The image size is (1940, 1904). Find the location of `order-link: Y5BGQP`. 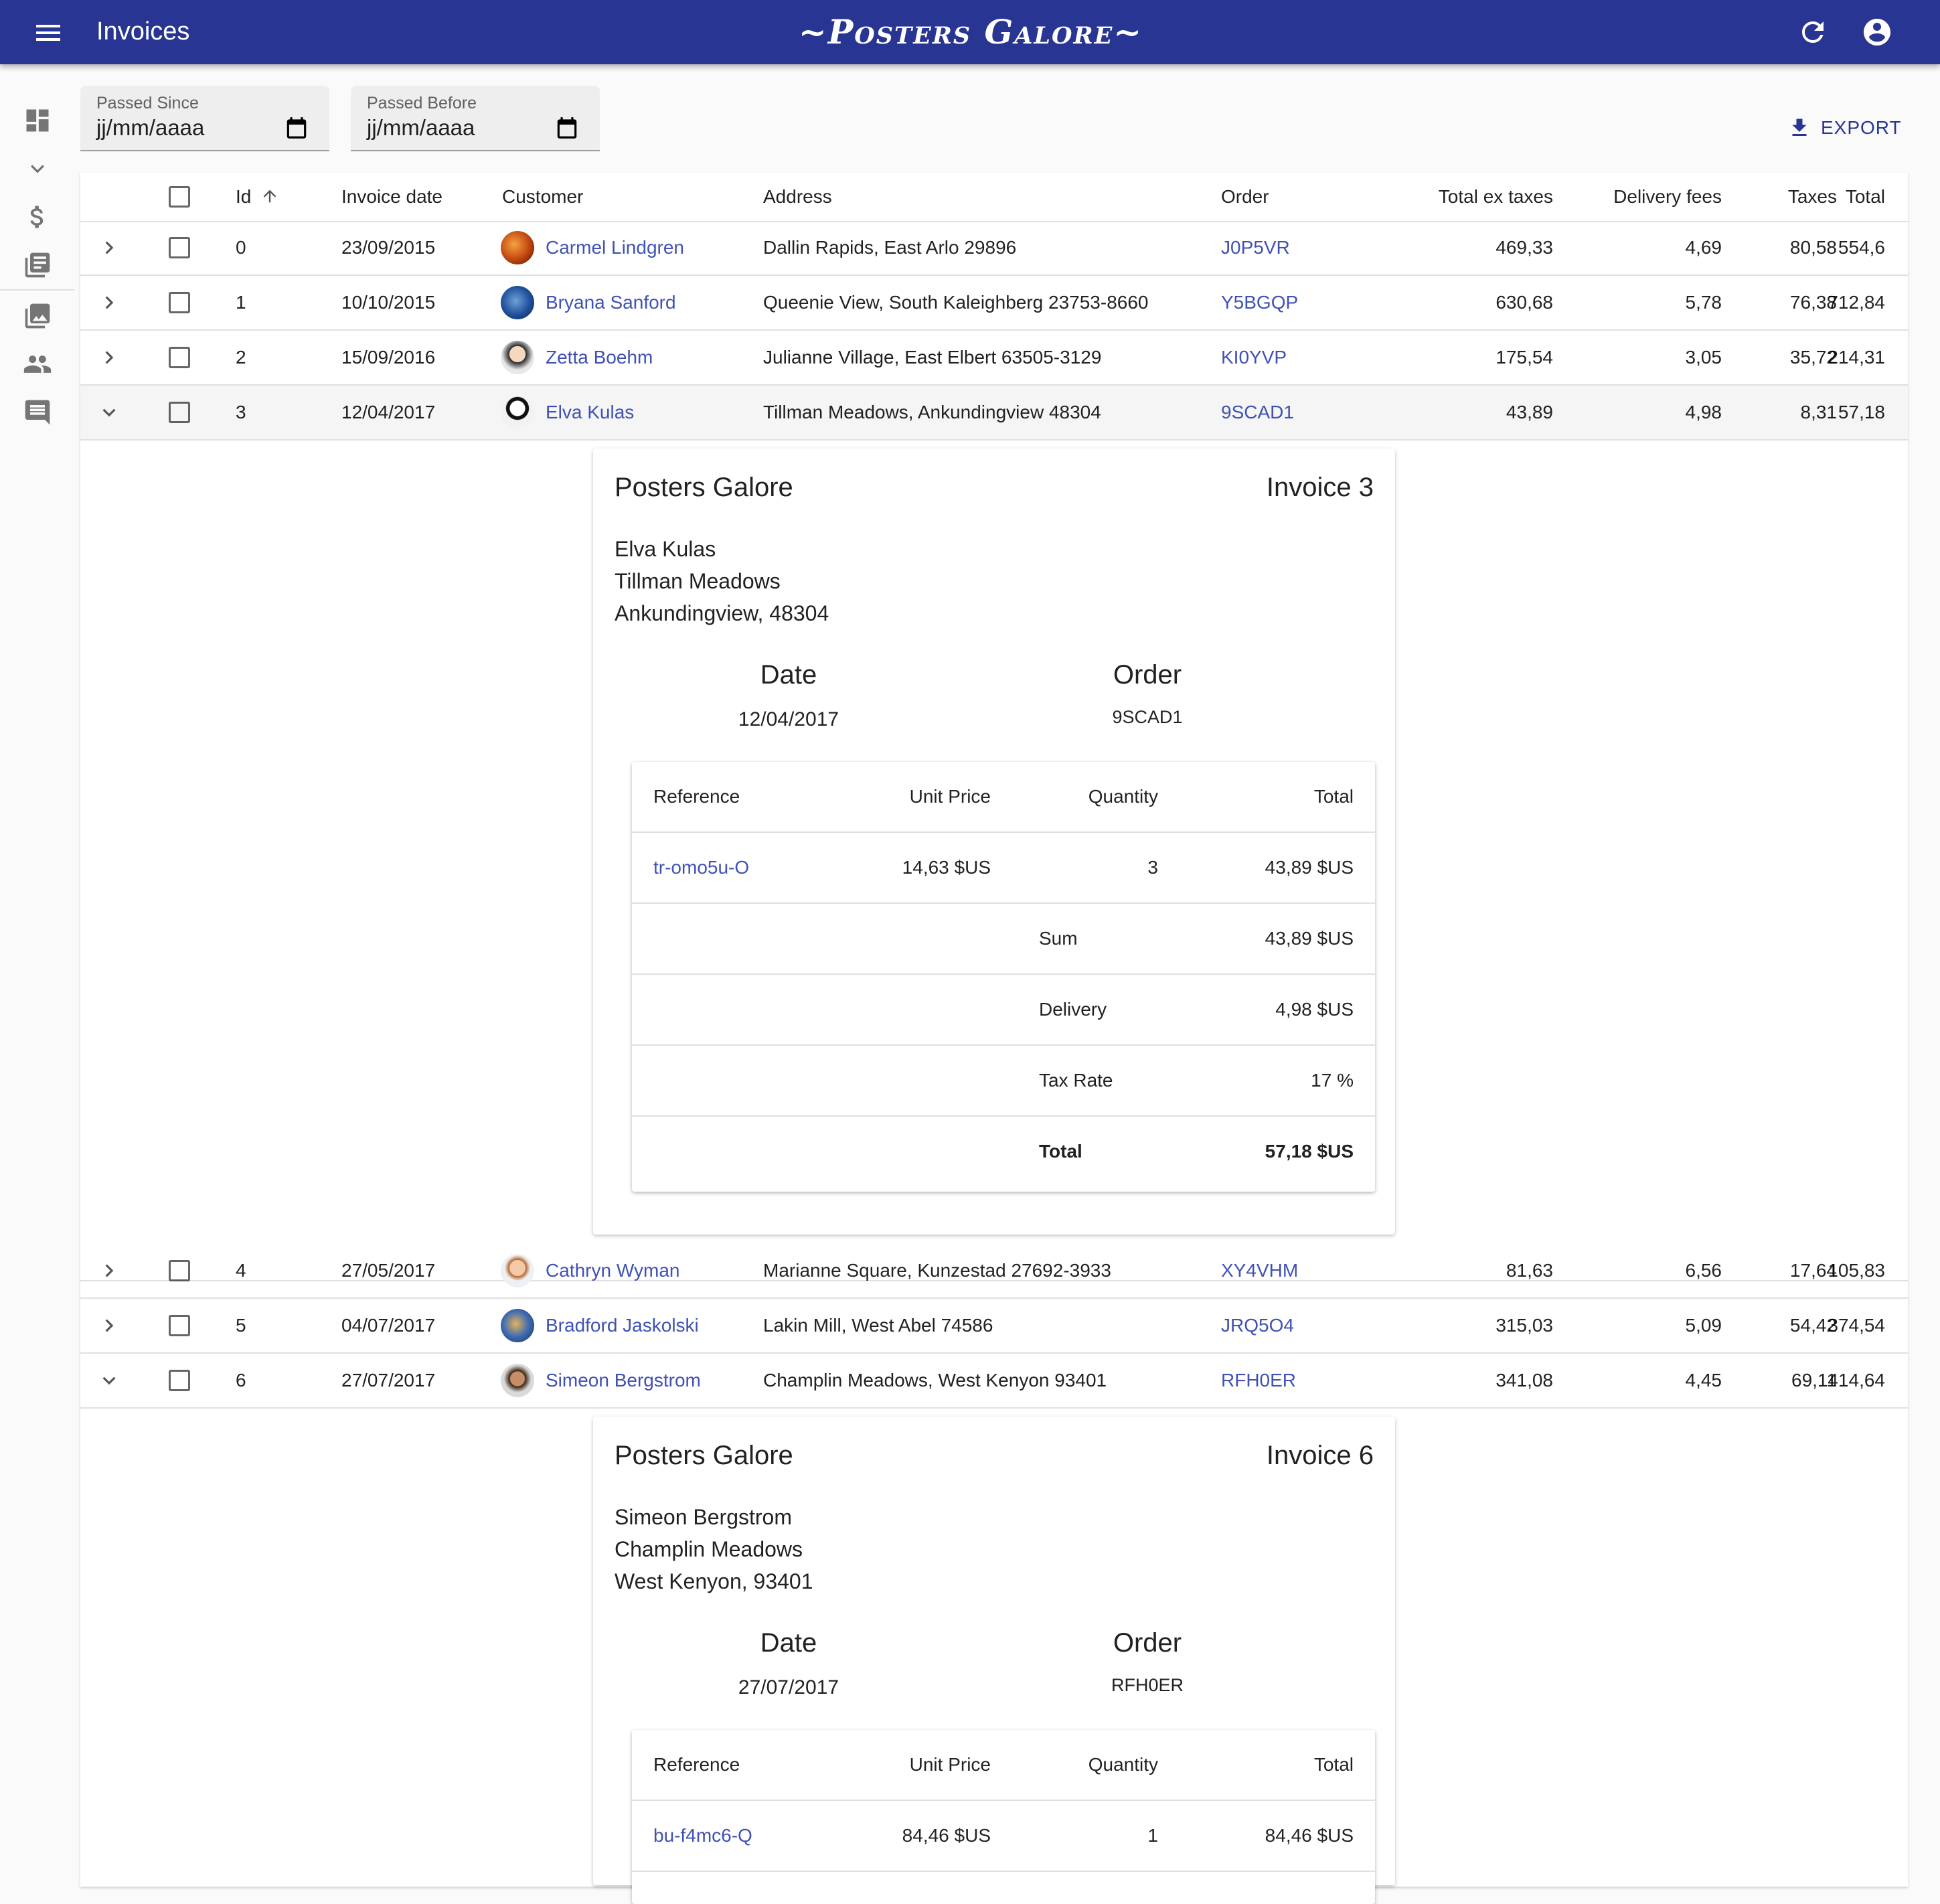

order-link: Y5BGQP is located at coordinates (1260, 302).